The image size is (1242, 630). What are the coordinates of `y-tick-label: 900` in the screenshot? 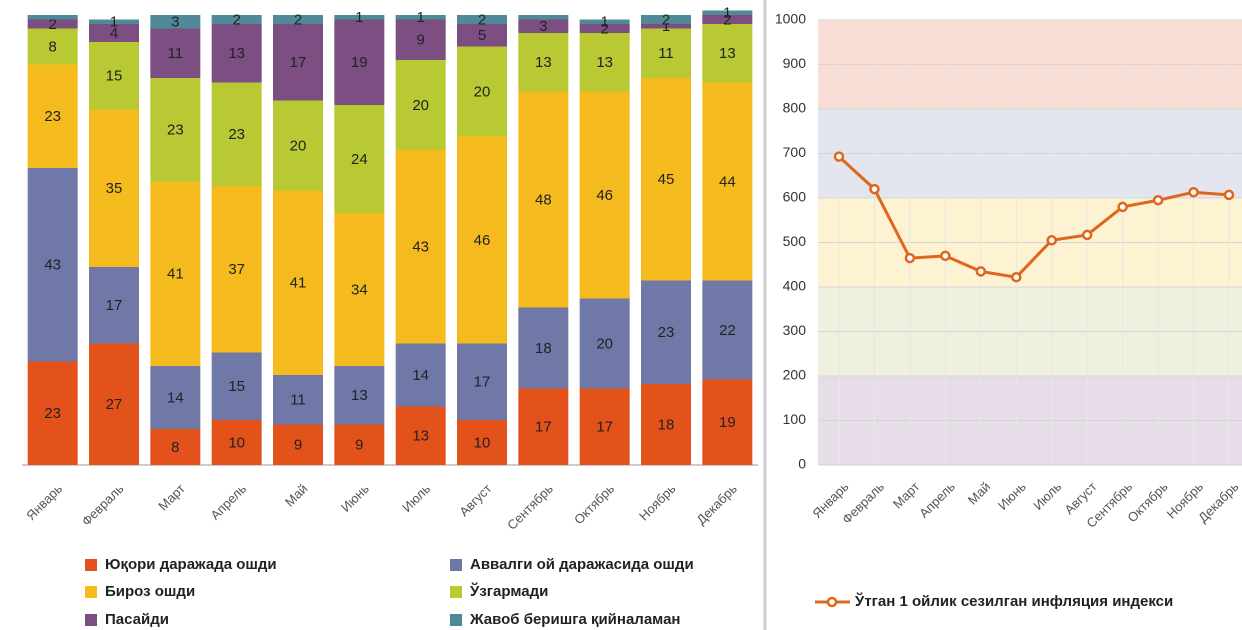 It's located at (795, 63).